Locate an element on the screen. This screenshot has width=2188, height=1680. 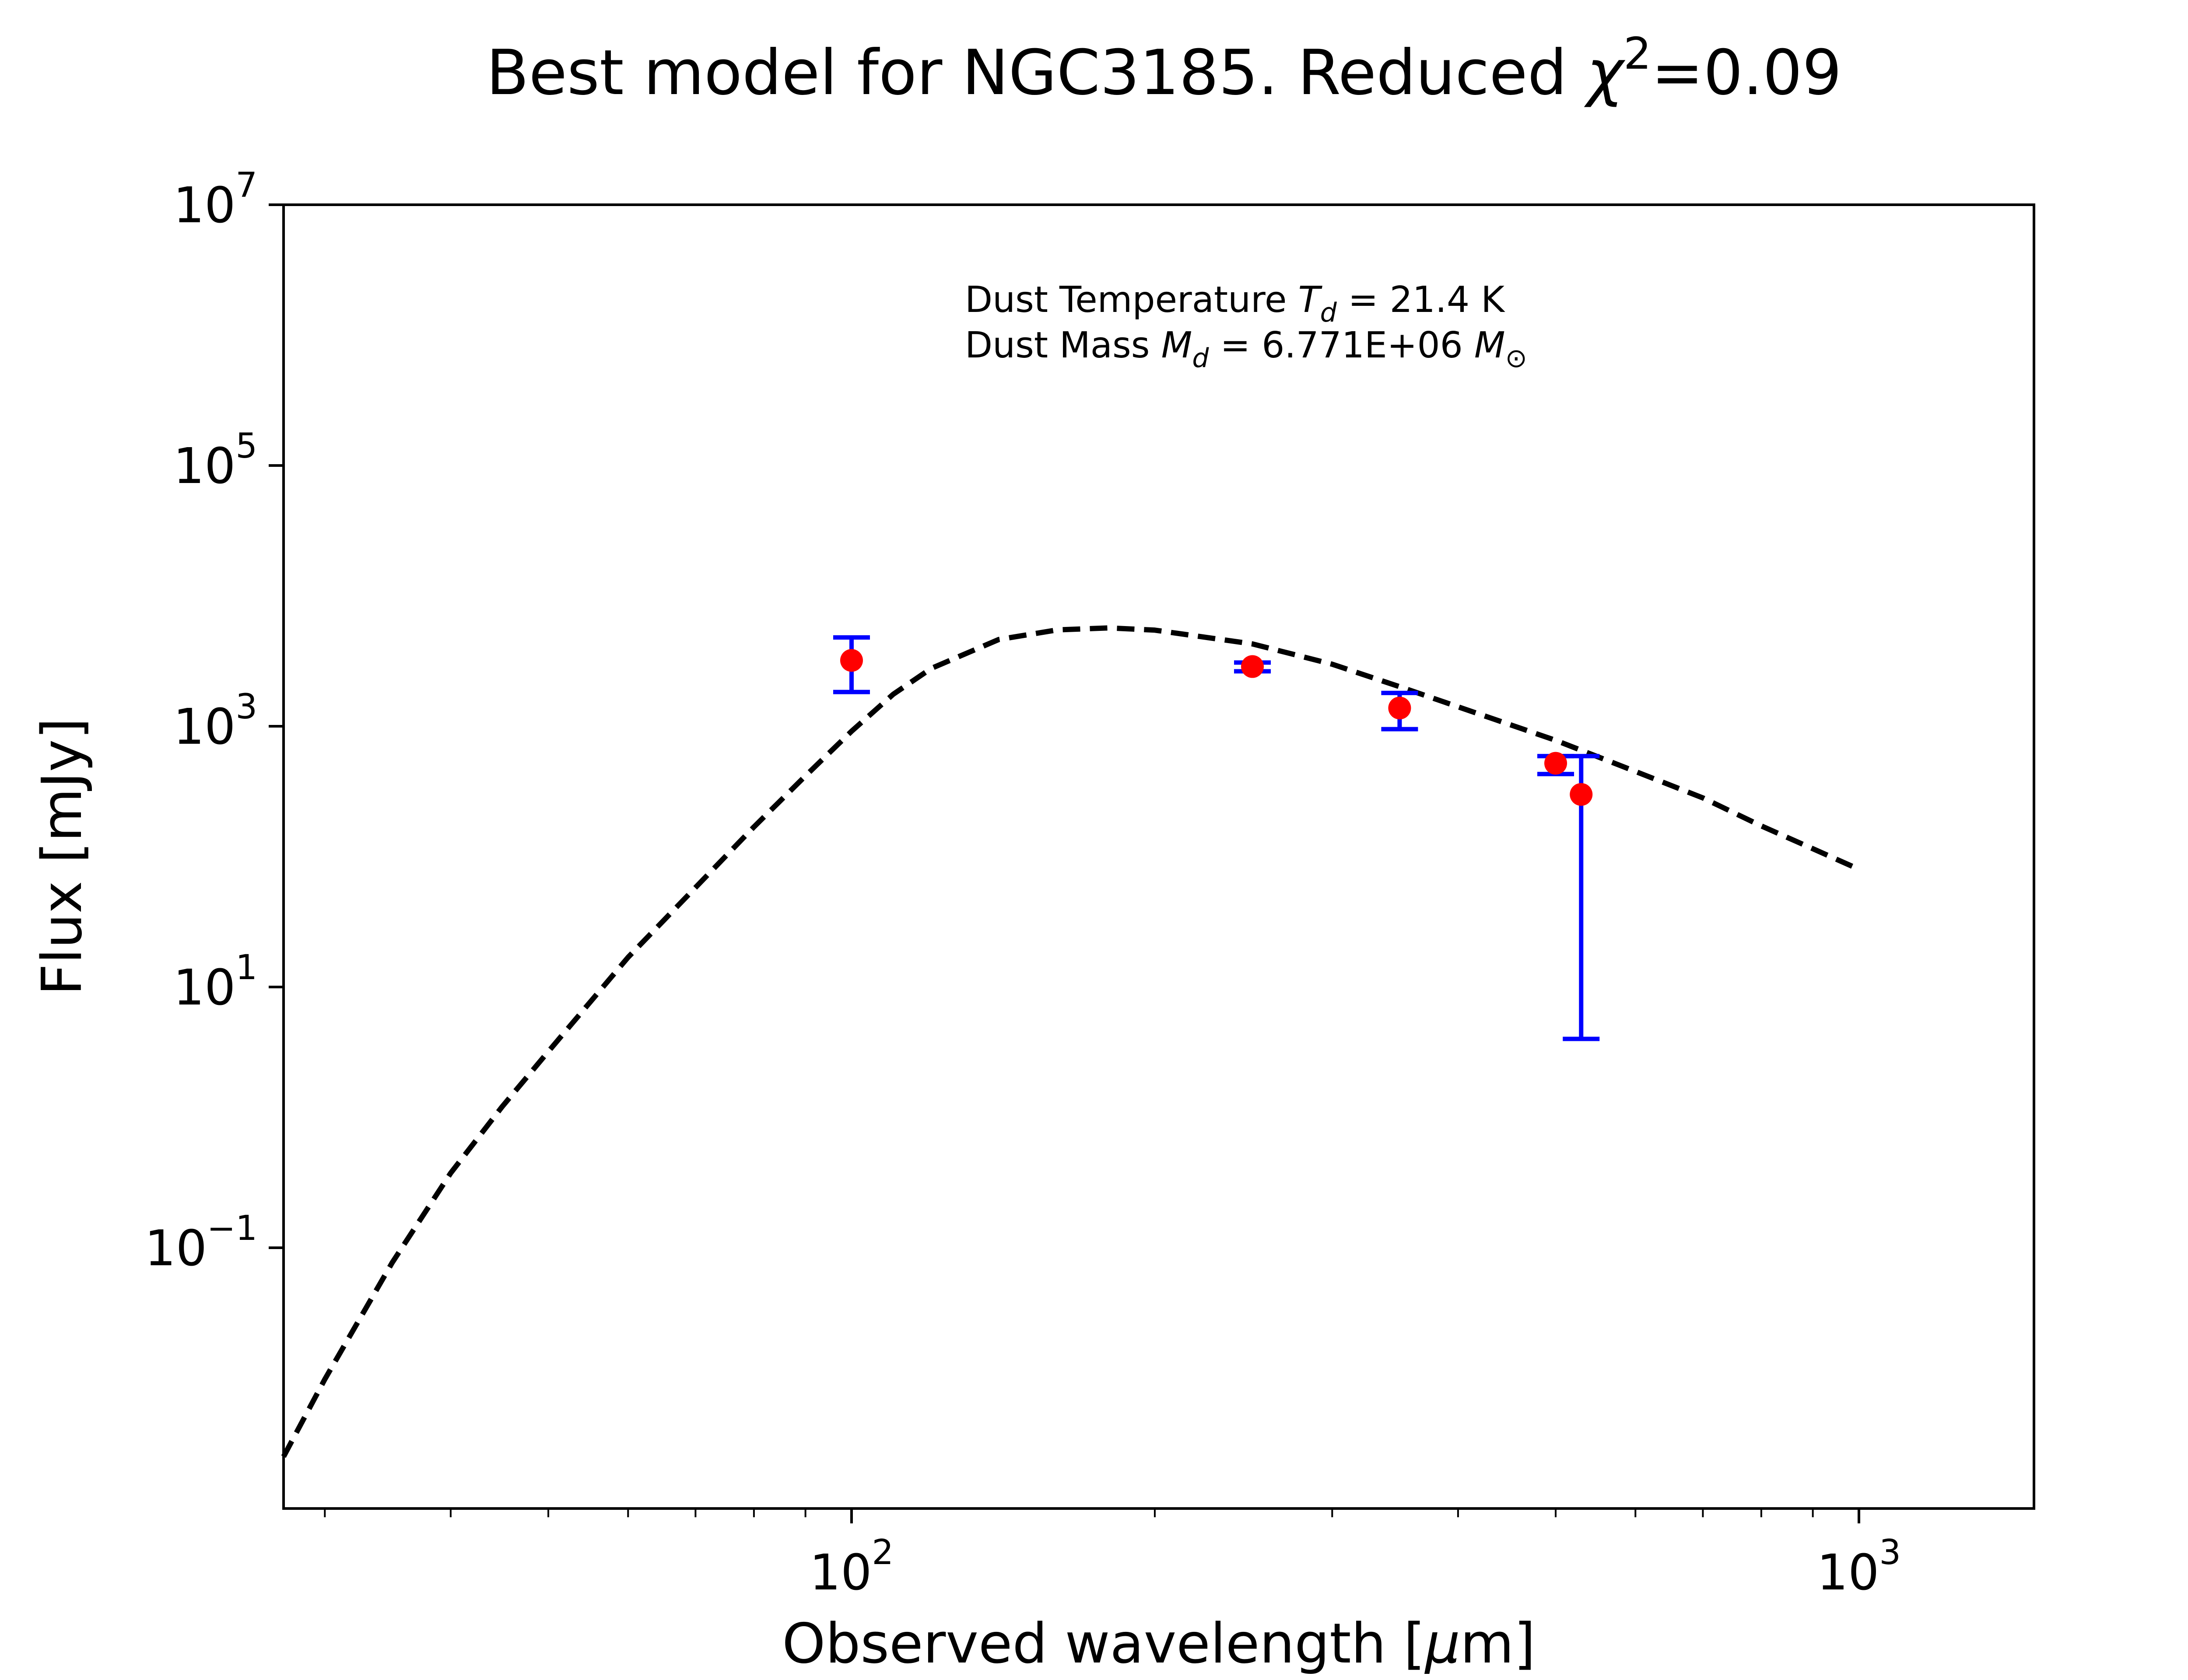
y-tick-label: 10³ is located at coordinates (215, 721).